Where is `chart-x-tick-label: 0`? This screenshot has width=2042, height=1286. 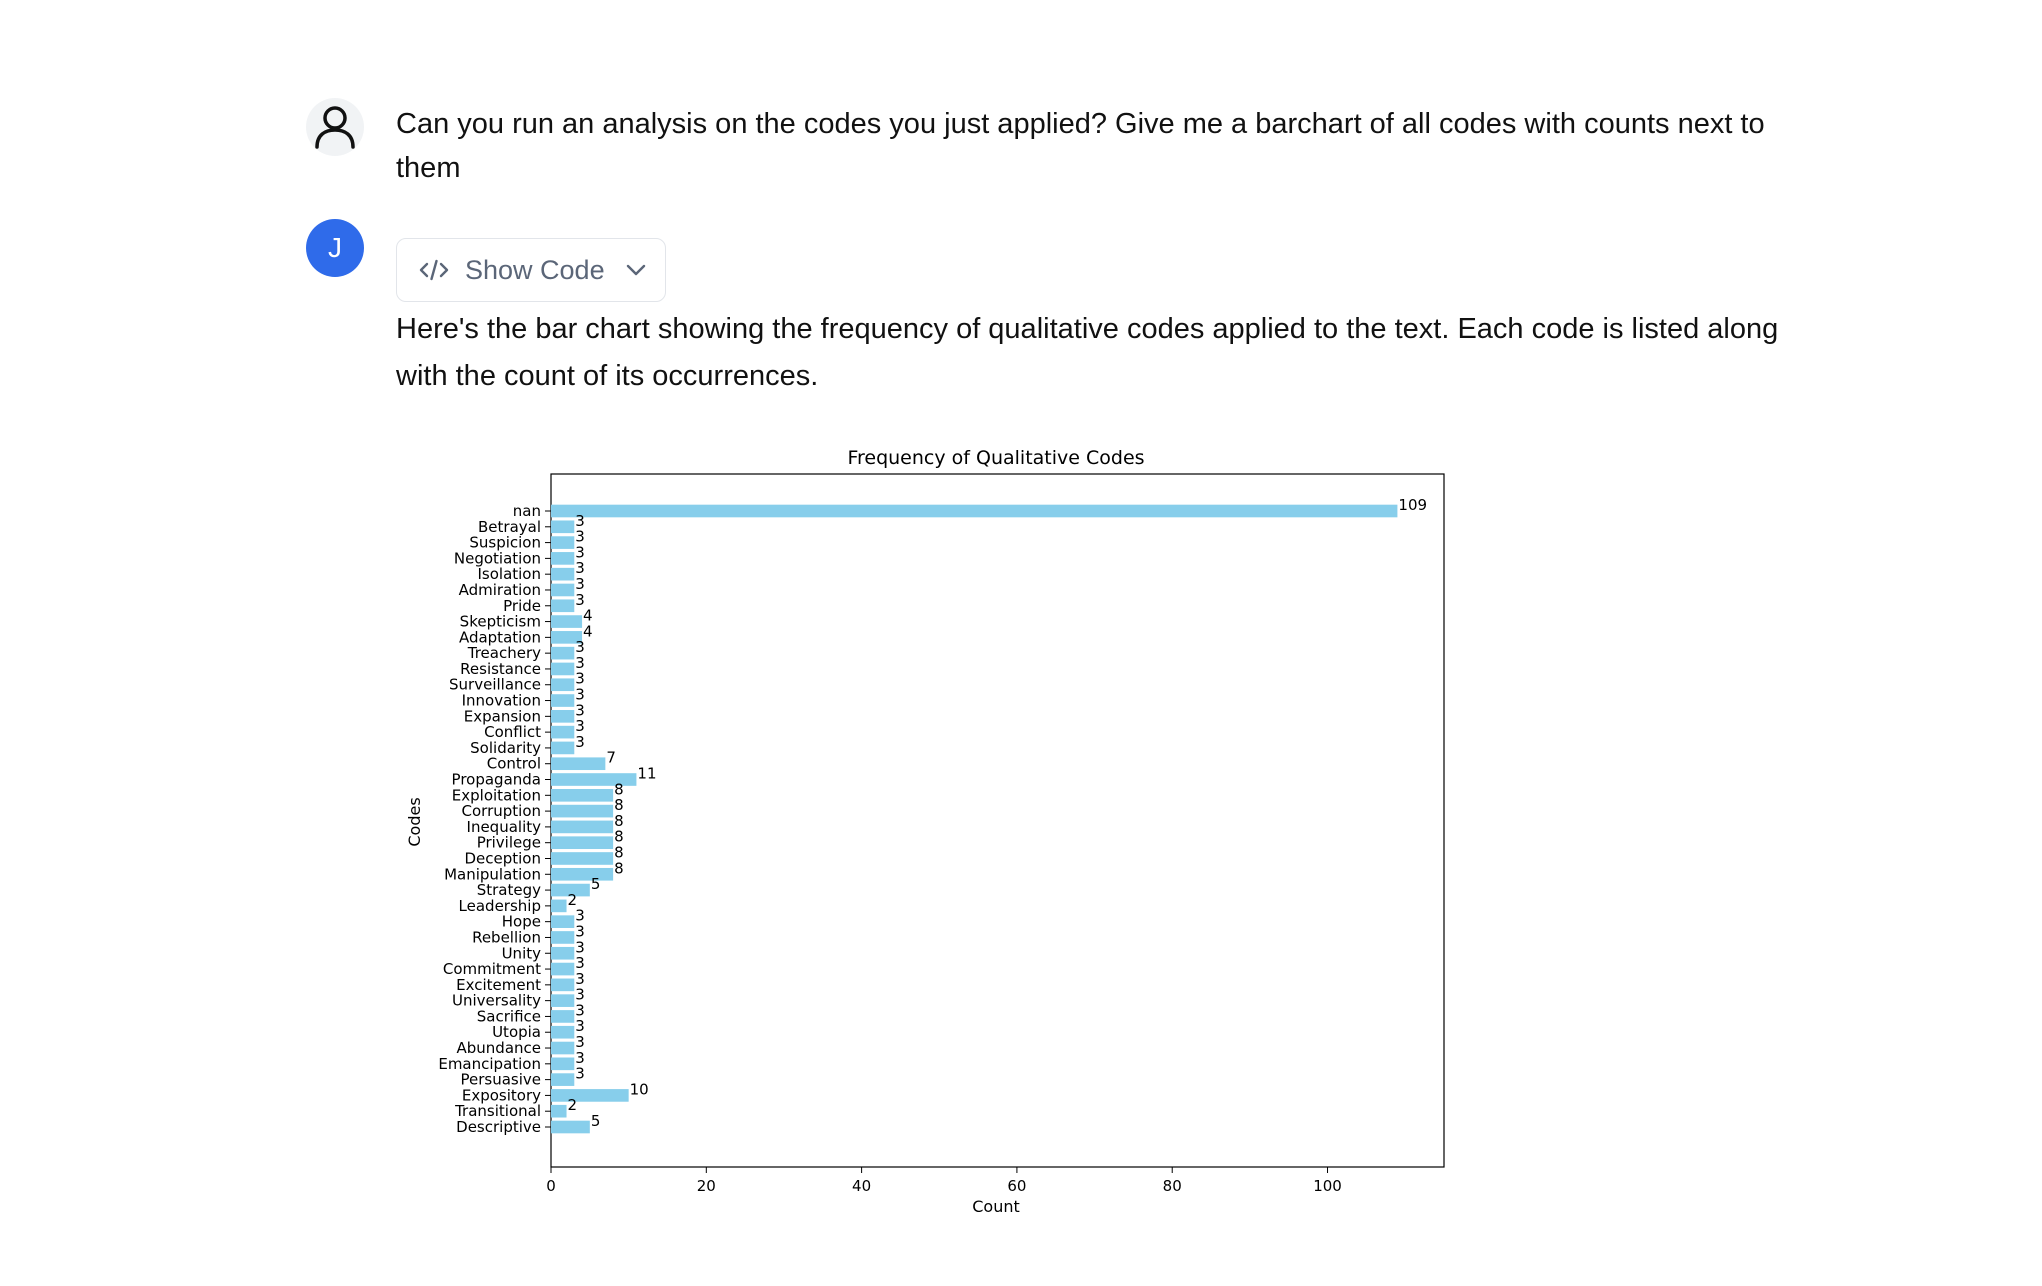 chart-x-tick-label: 0 is located at coordinates (551, 1186).